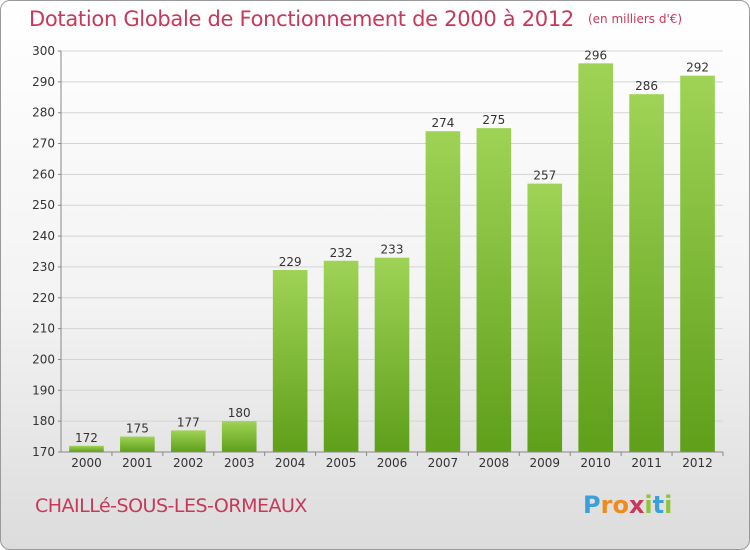  I want to click on bar-2010, so click(596, 257).